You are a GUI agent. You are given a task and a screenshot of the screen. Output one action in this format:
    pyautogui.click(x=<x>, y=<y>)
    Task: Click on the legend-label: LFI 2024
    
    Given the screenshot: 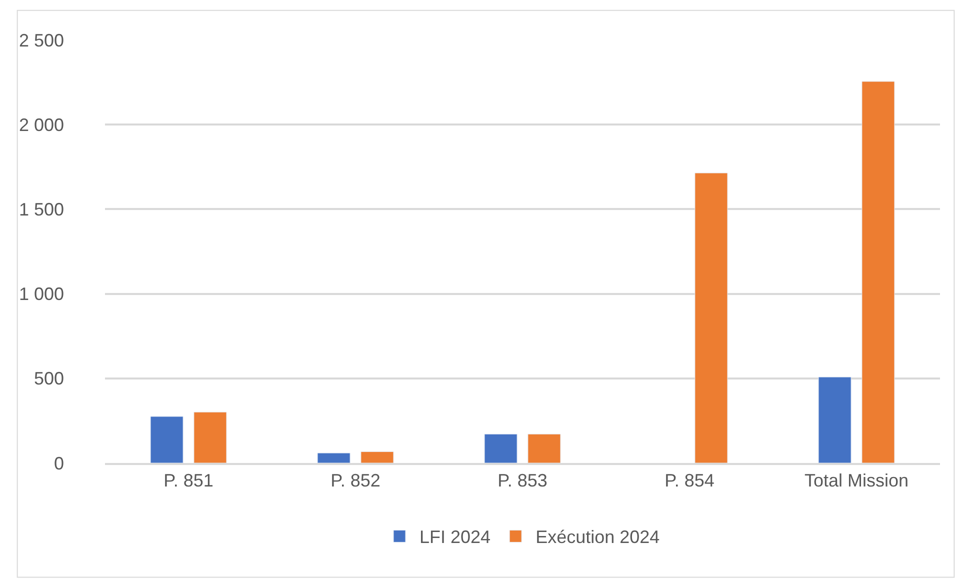 What is the action you would take?
    pyautogui.click(x=455, y=537)
    